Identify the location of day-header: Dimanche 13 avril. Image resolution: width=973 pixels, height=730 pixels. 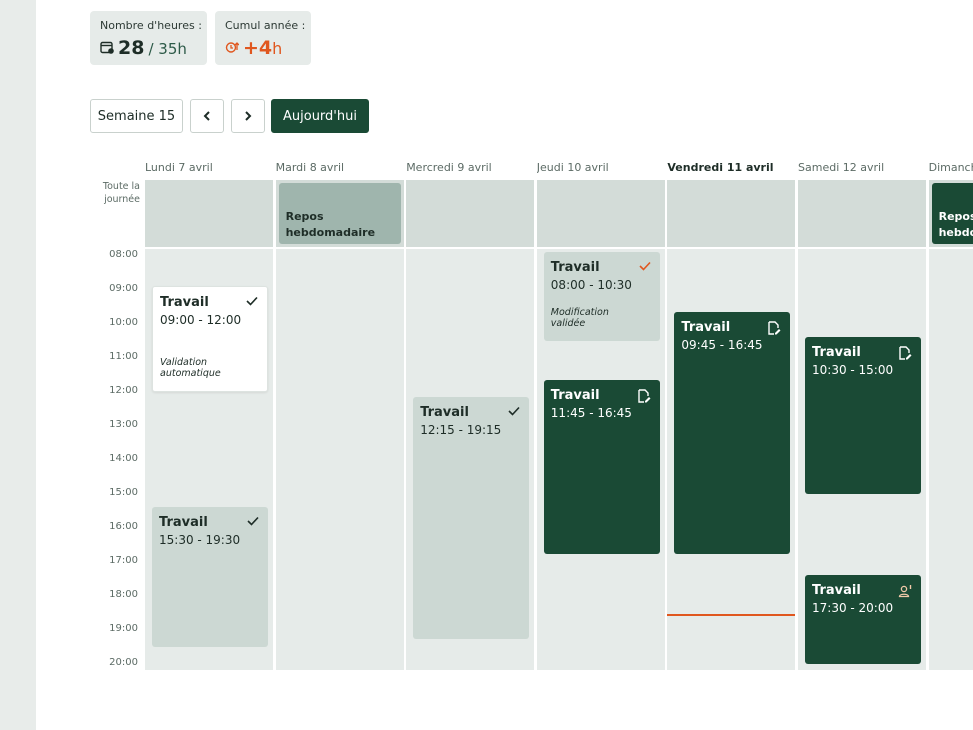
(950, 167).